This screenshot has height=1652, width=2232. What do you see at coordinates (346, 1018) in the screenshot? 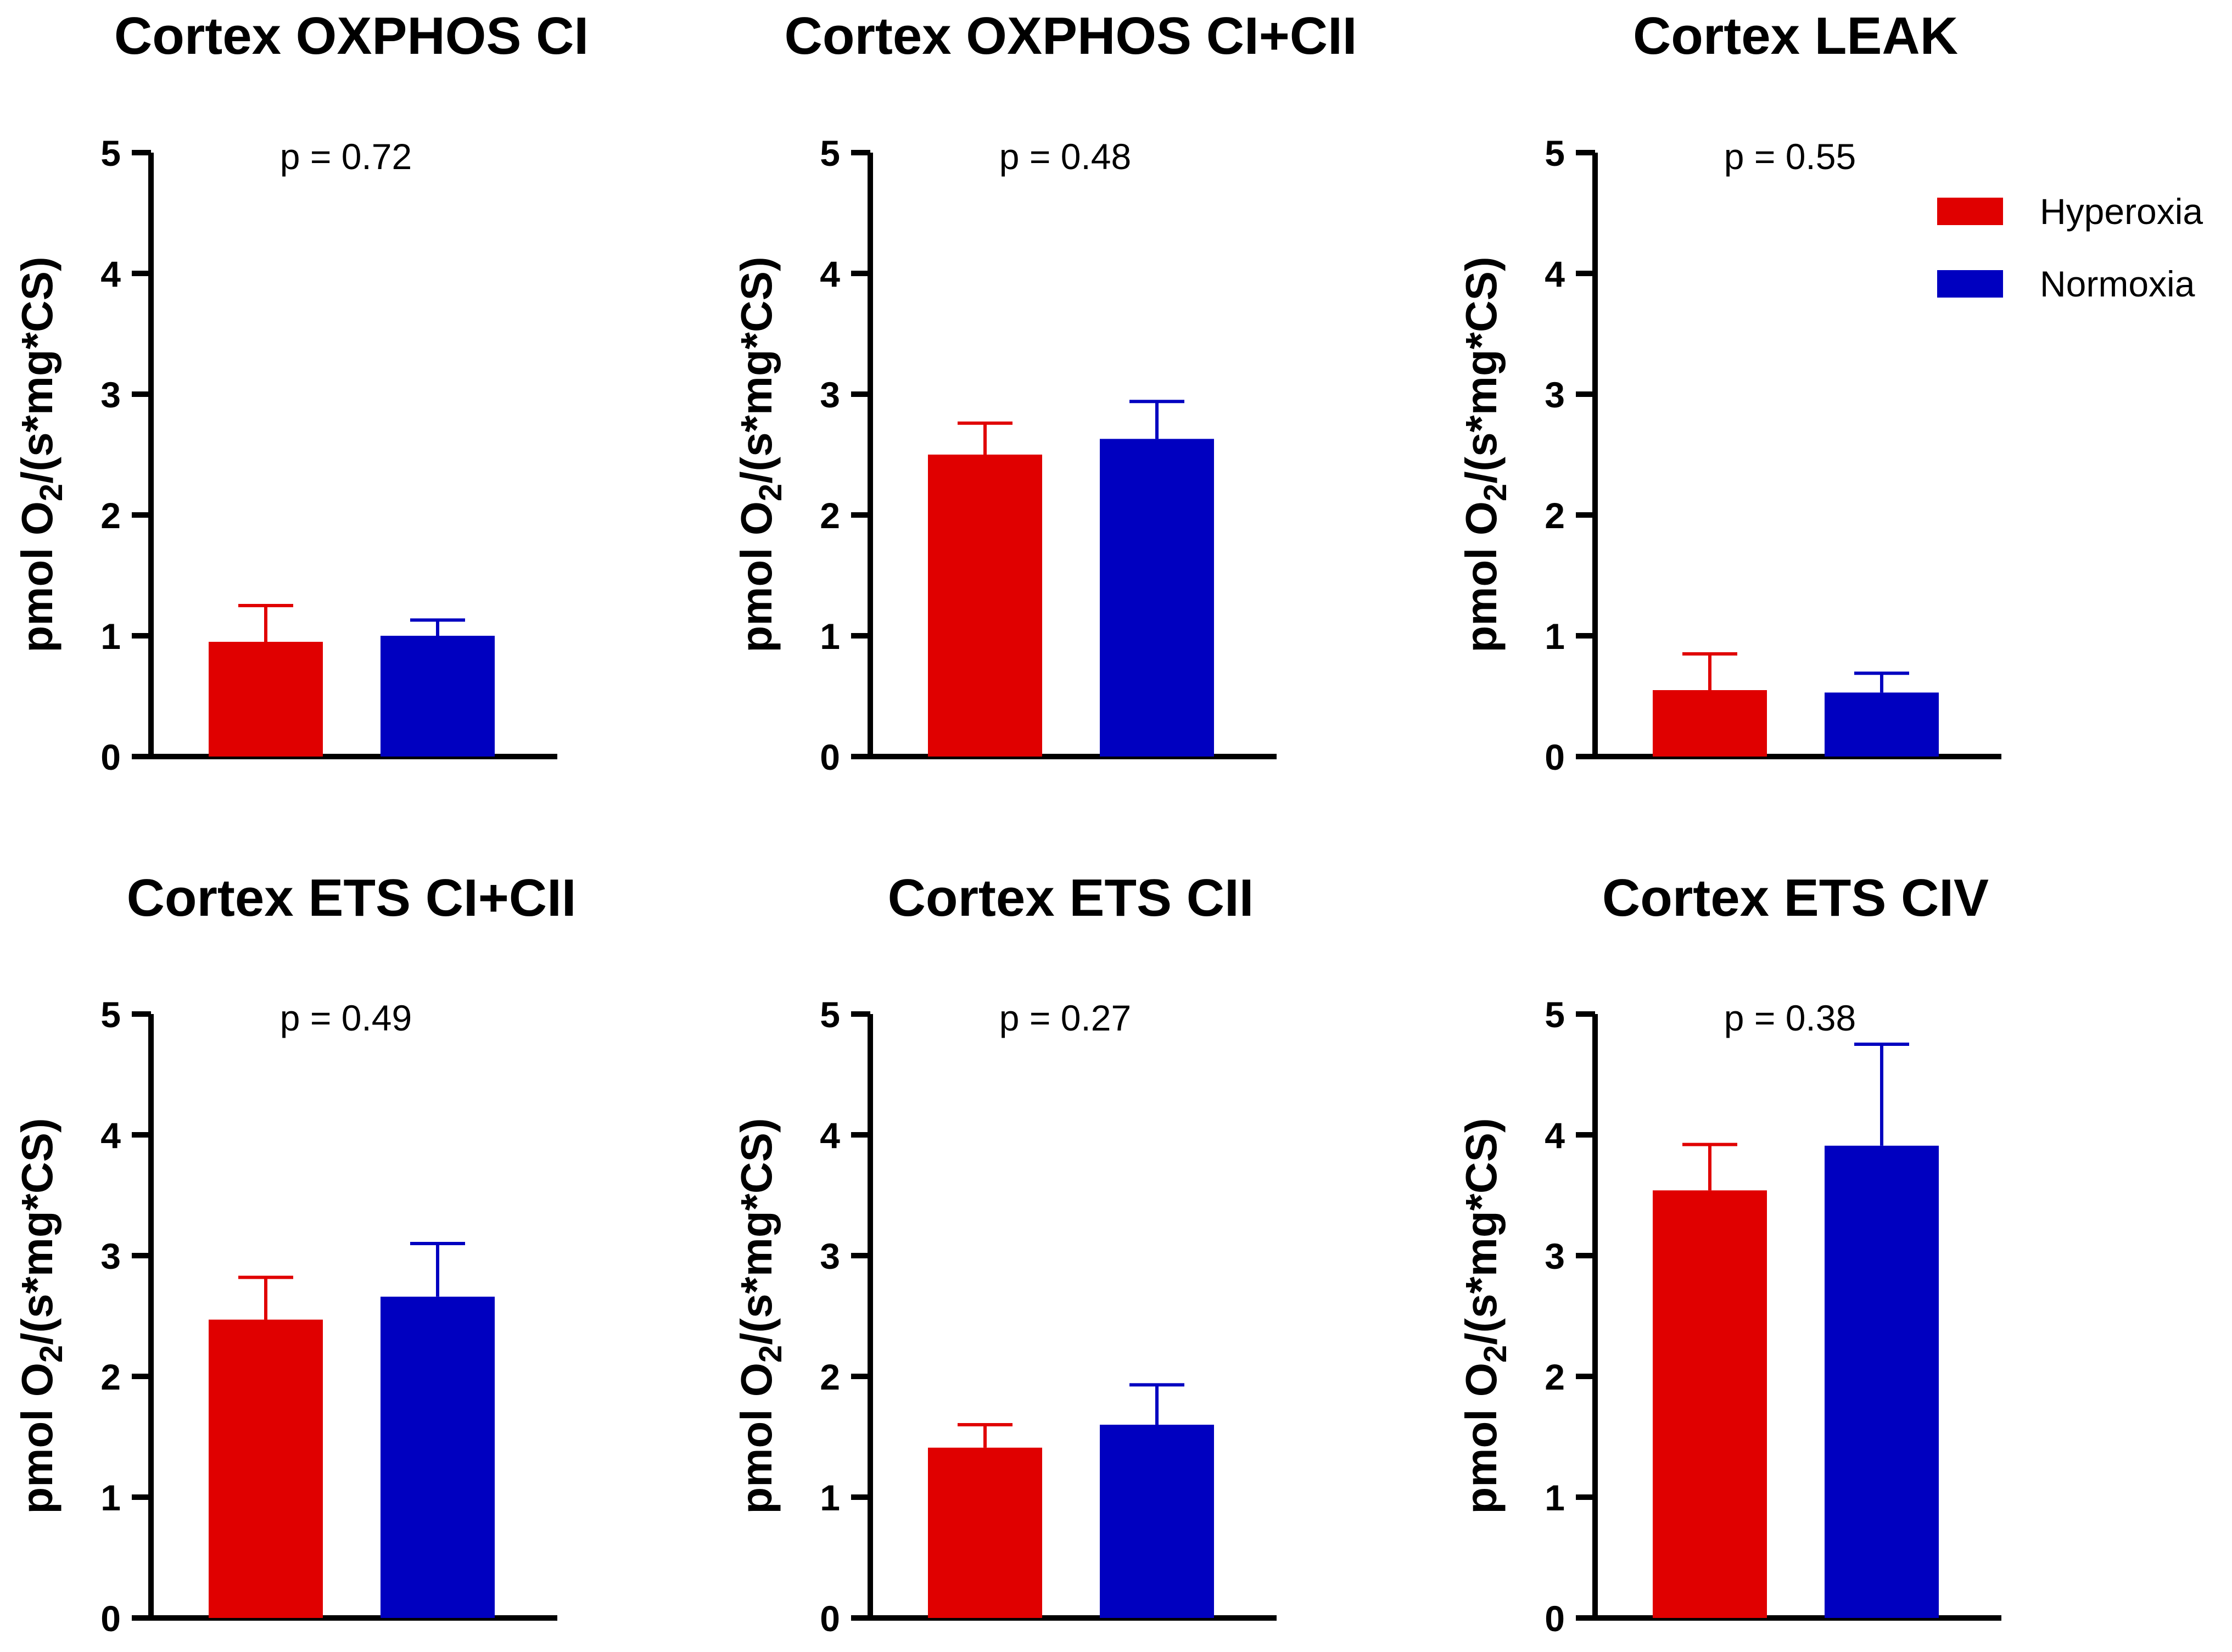
I see `p-value-label: p = 0.49` at bounding box center [346, 1018].